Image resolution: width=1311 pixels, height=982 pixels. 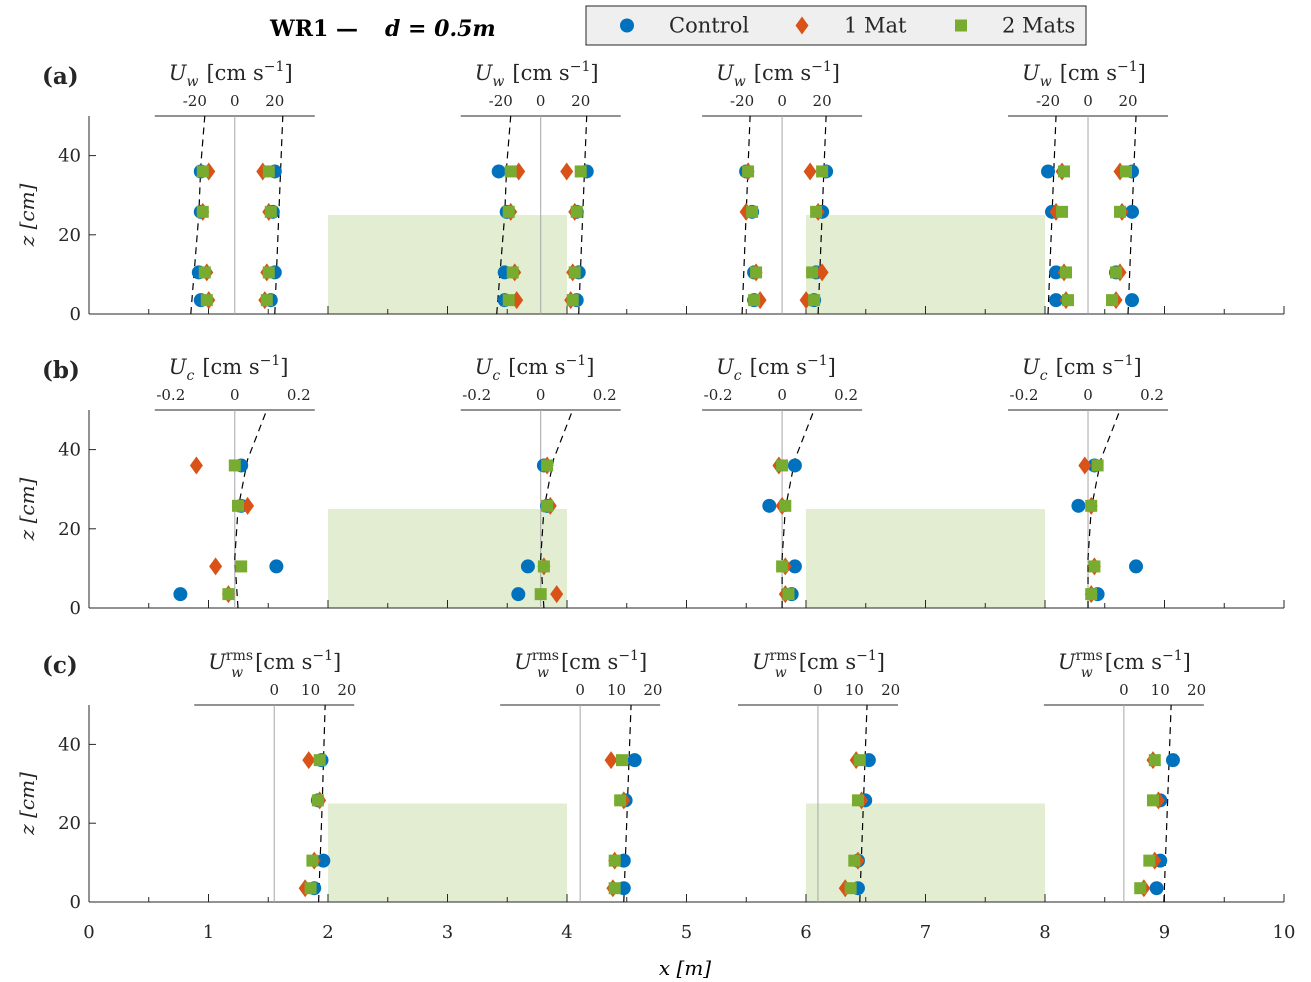 I want to click on profile-axis-label: Uc [cm s−1], so click(x=1082, y=368).